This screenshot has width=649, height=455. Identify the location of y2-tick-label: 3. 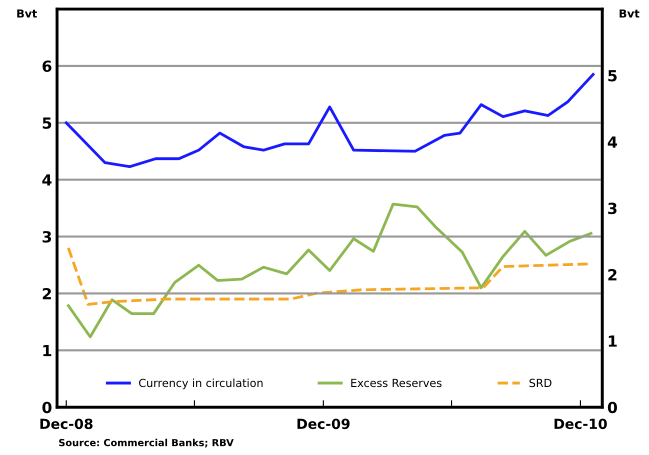
(612, 208).